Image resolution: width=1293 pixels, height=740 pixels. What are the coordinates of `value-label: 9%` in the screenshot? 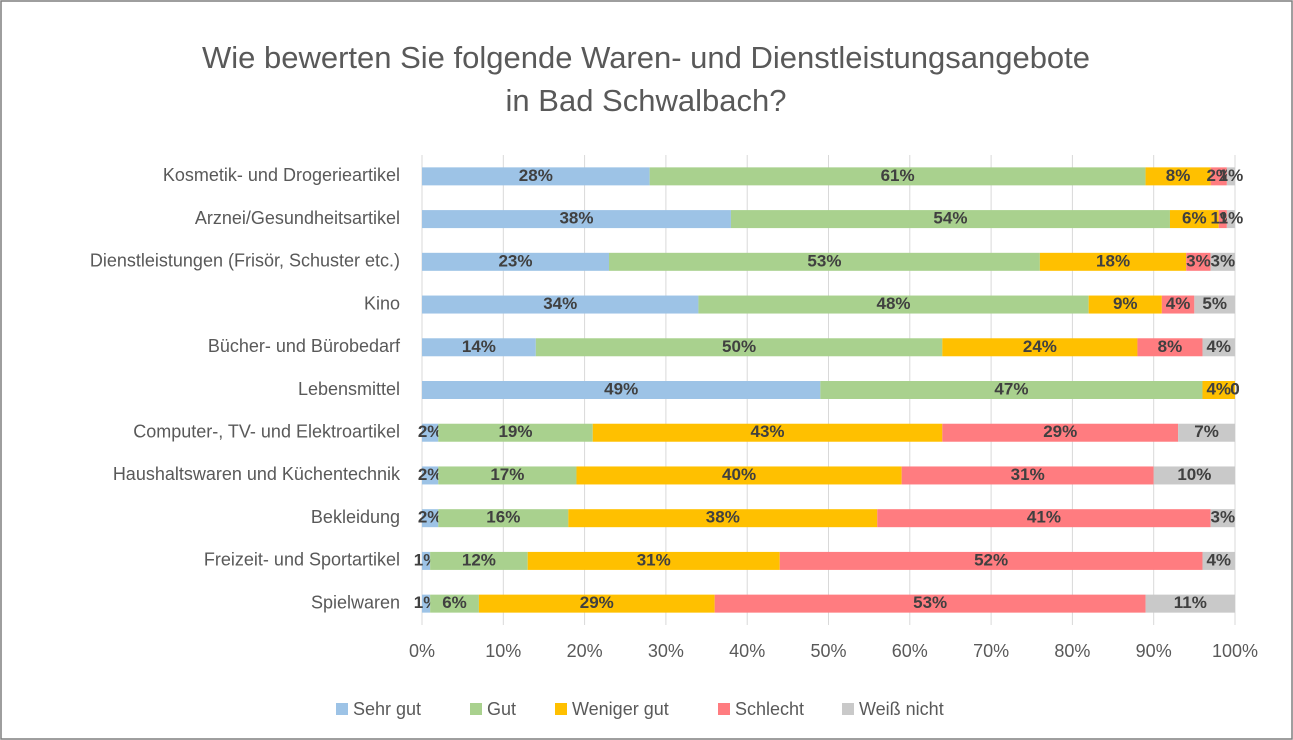 It's located at (1125, 303).